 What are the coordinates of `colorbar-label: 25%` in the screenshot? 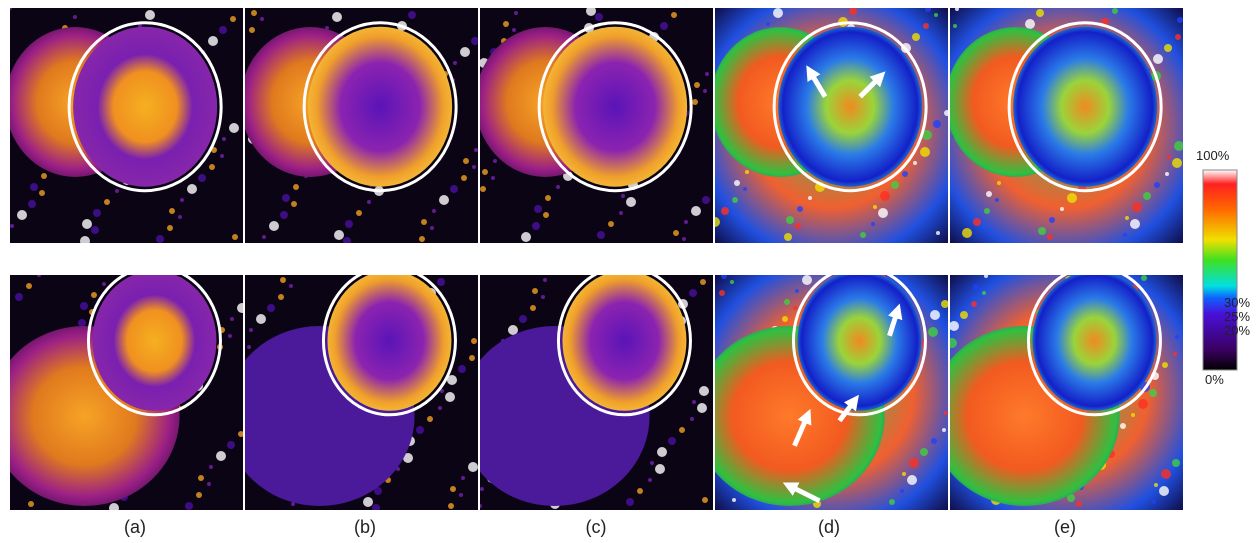 It's located at (1237, 316).